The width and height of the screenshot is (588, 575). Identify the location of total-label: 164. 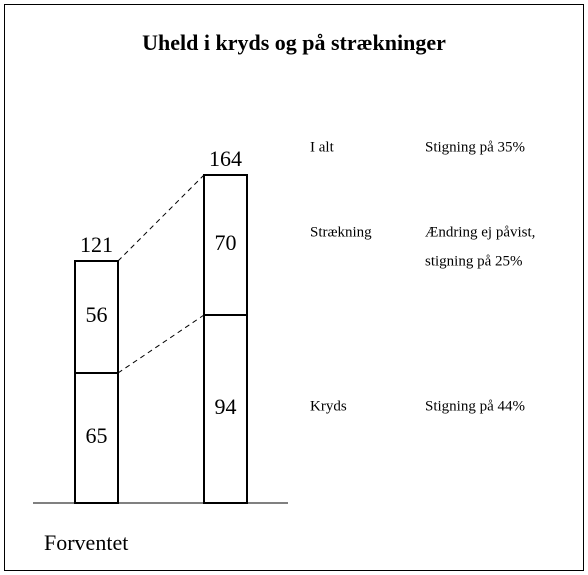
(225, 158).